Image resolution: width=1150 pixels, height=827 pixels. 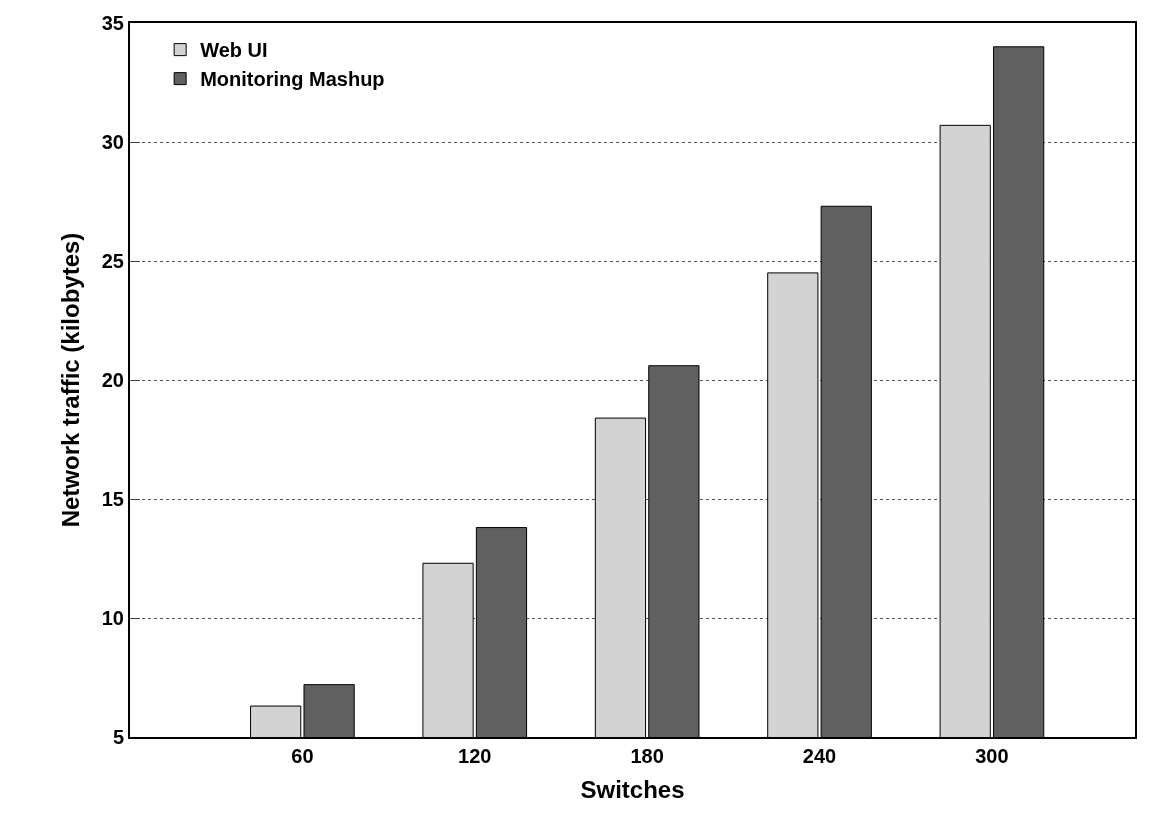 I want to click on y-tick-label: 10, so click(x=112, y=618).